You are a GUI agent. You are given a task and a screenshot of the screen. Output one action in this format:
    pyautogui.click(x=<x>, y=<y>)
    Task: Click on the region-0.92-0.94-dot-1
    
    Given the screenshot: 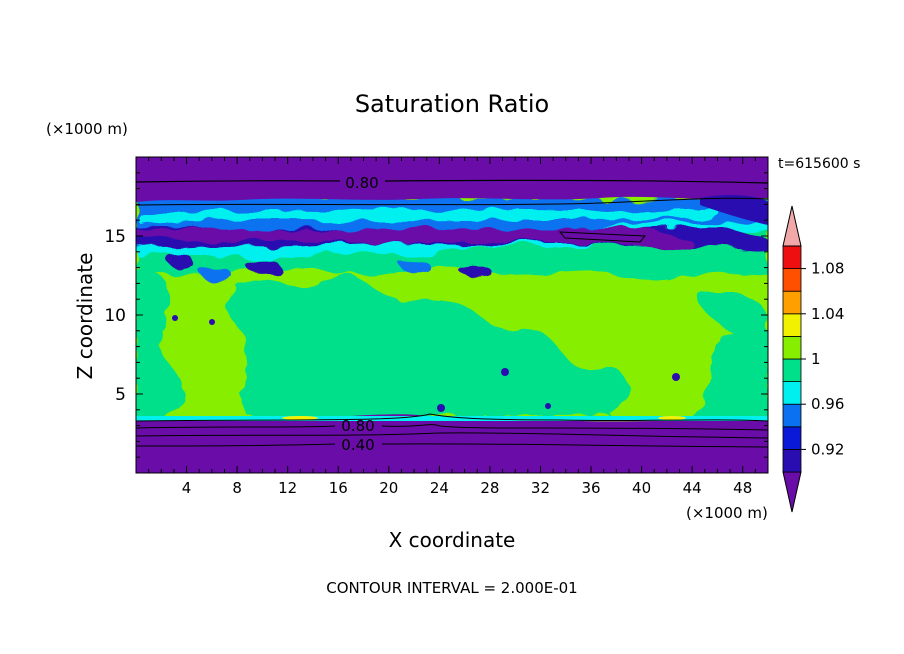 What is the action you would take?
    pyautogui.click(x=441, y=408)
    